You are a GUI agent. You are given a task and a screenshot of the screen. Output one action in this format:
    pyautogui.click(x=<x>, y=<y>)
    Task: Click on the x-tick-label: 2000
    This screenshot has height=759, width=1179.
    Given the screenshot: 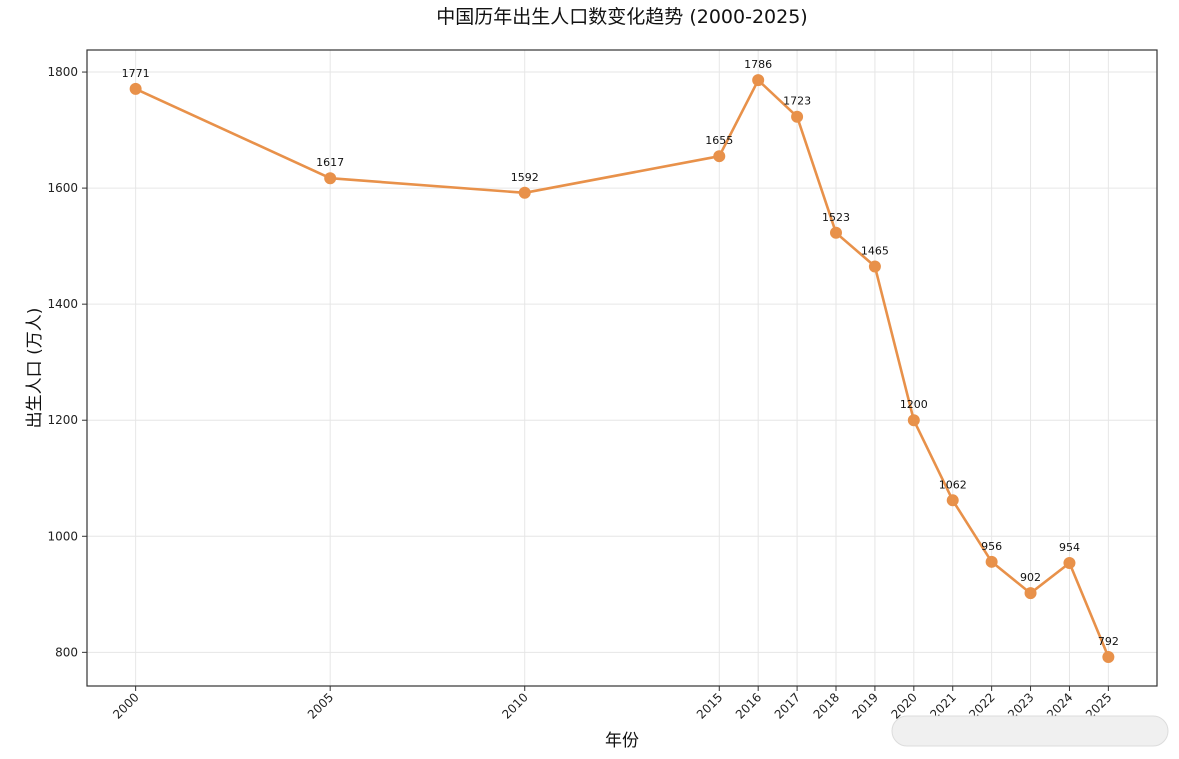 What is the action you would take?
    pyautogui.click(x=125, y=705)
    